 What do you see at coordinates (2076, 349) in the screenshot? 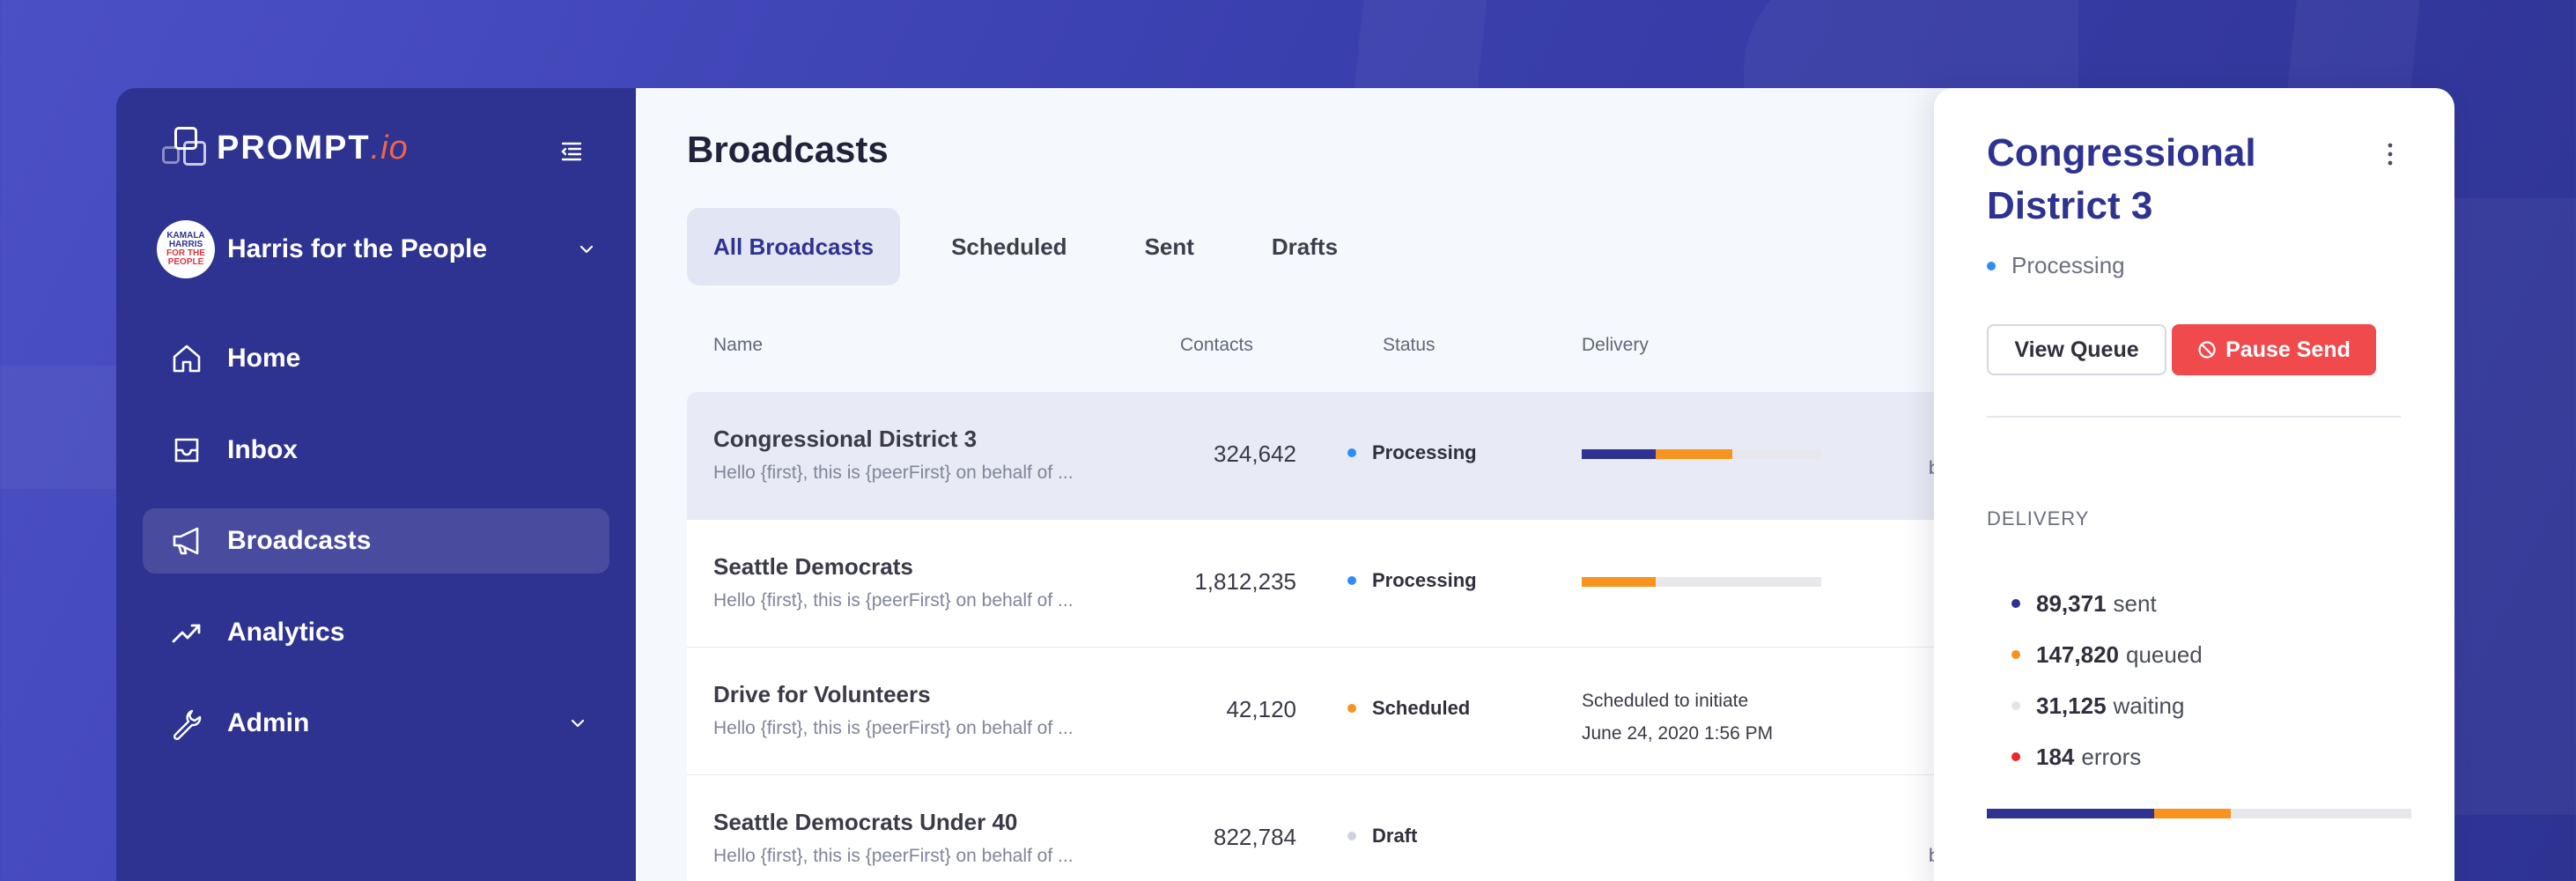
I see `view-queue-button: View Queue` at bounding box center [2076, 349].